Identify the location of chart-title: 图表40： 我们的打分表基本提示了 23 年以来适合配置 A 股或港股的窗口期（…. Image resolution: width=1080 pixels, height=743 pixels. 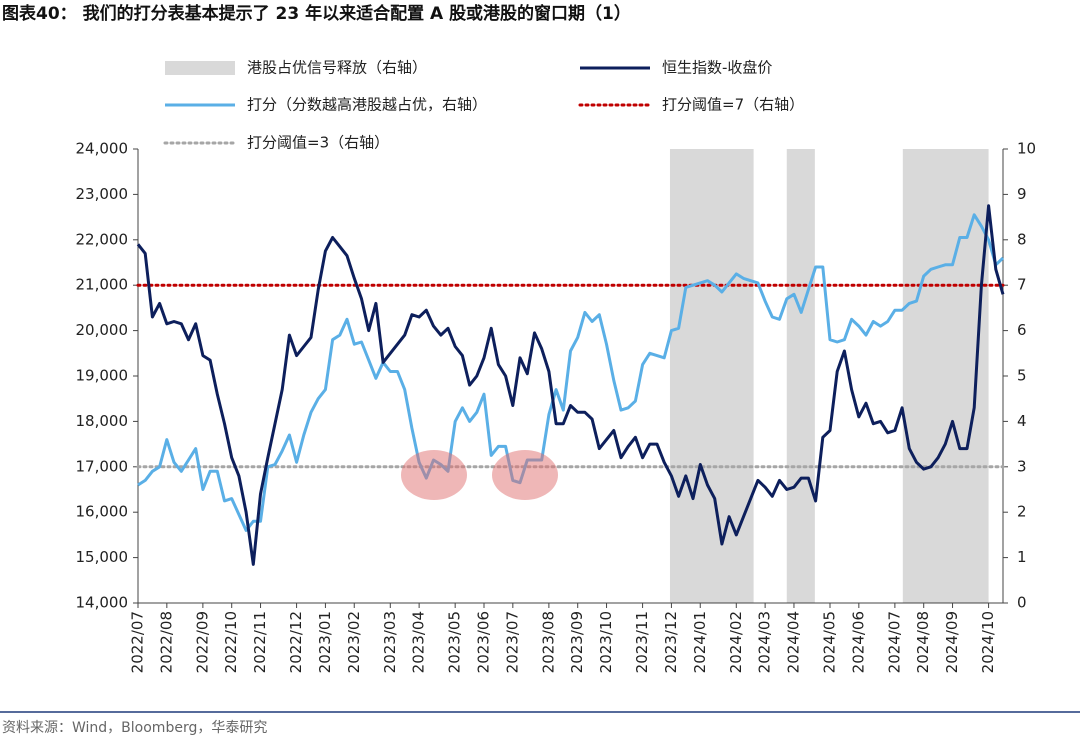
(316, 13).